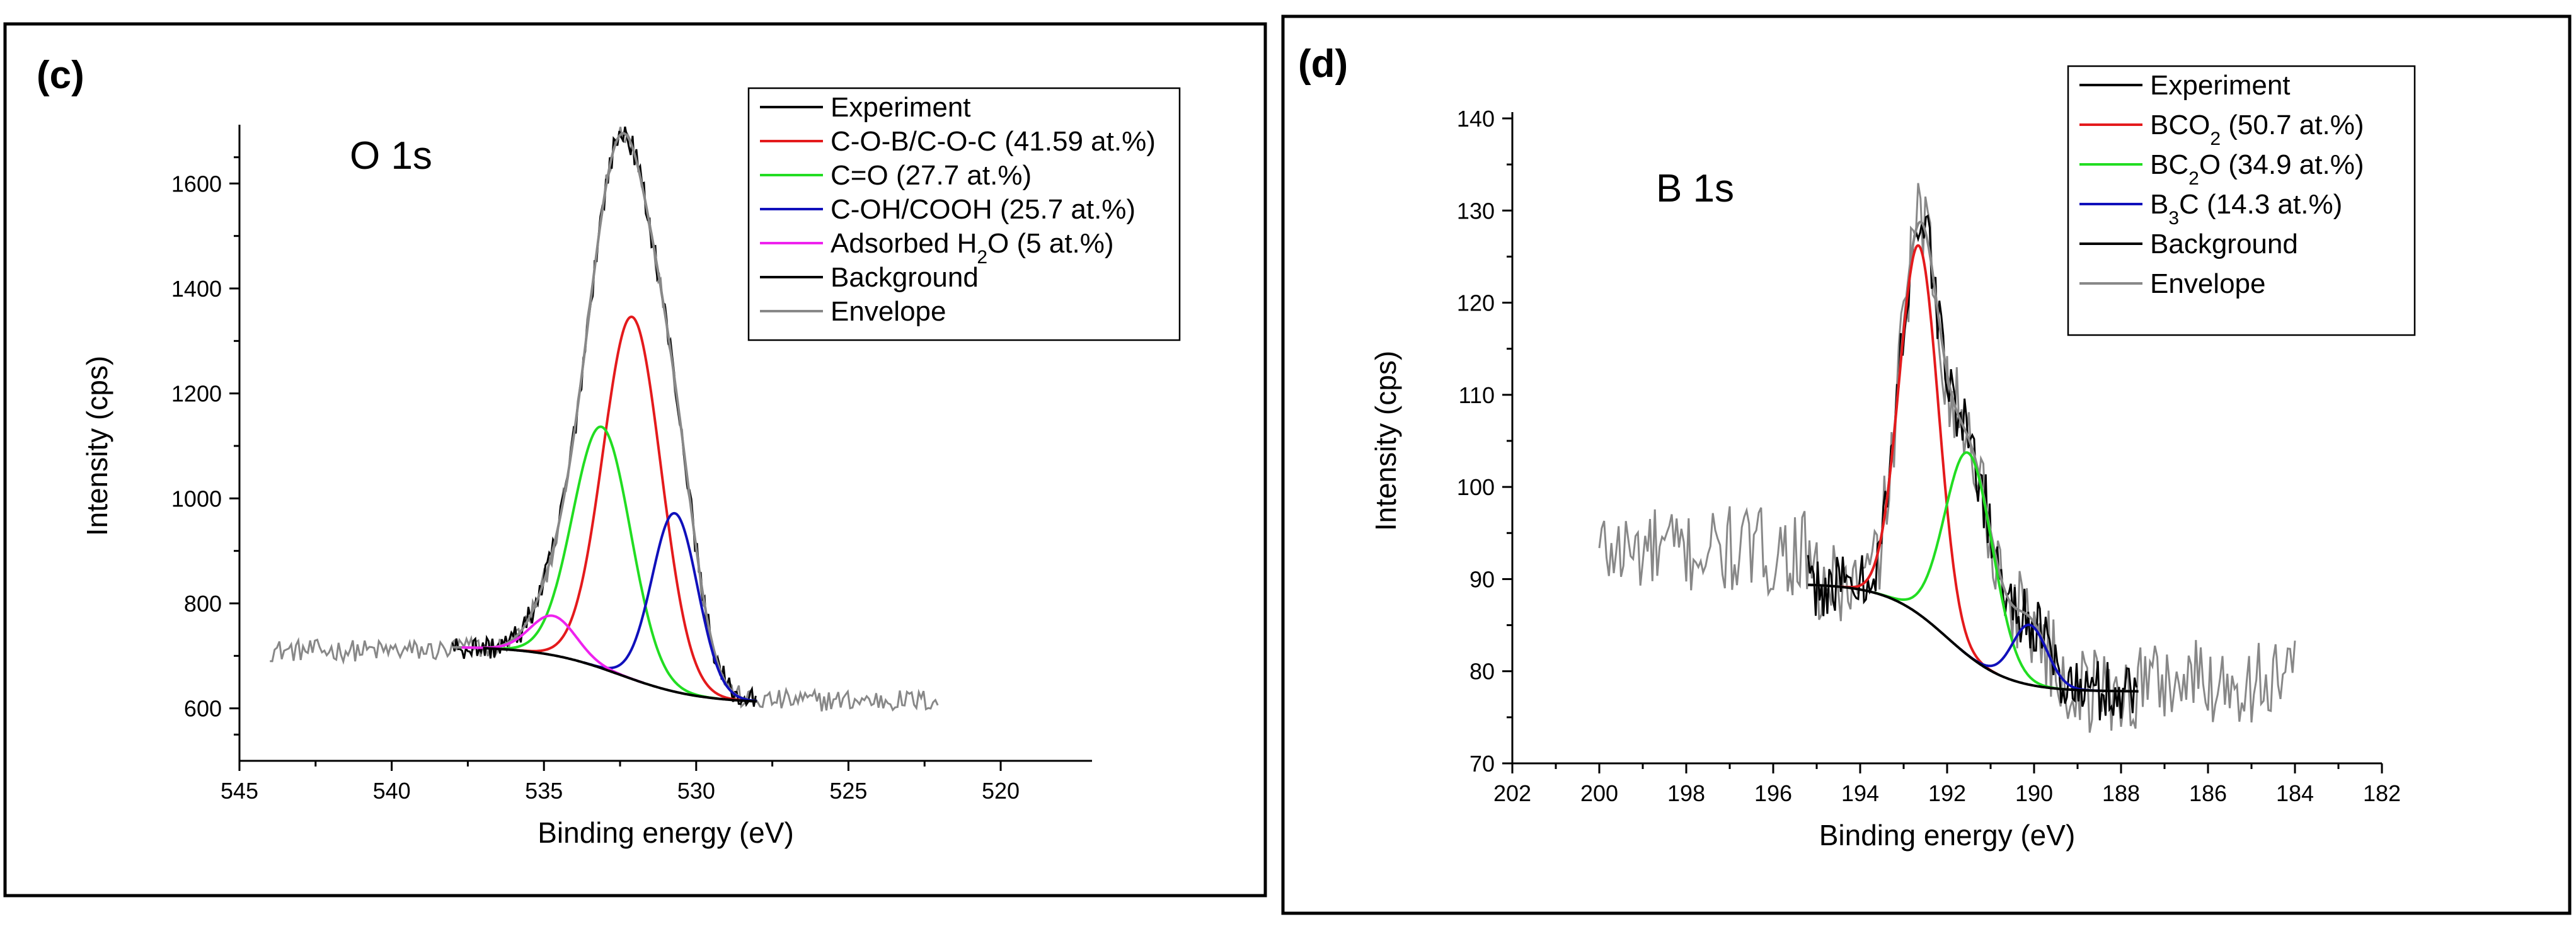 This screenshot has height=929, width=2576. Describe the element at coordinates (931, 175) in the screenshot. I see `legend-label-co: C=O (27.7 at.%)` at that location.